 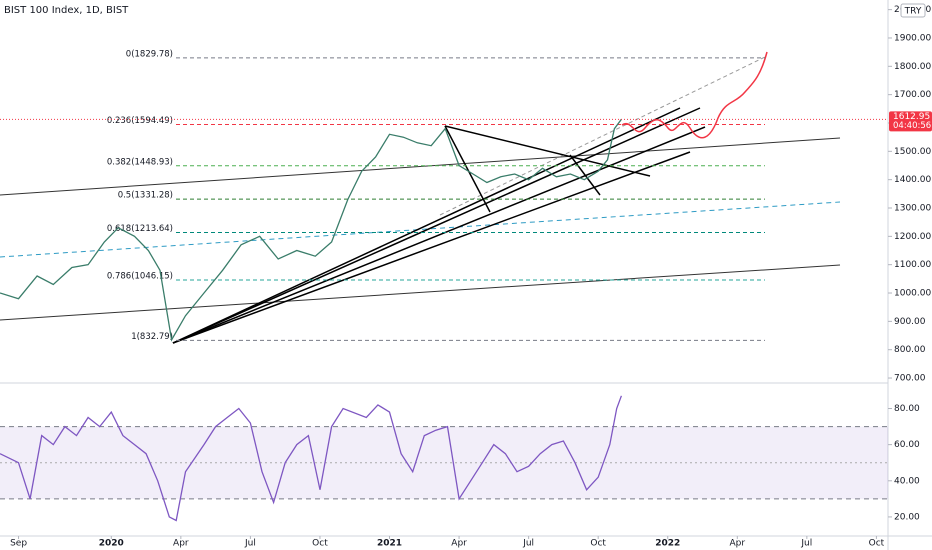 What do you see at coordinates (140, 162) in the screenshot?
I see `fib-label: 0.382(1448.93)` at bounding box center [140, 162].